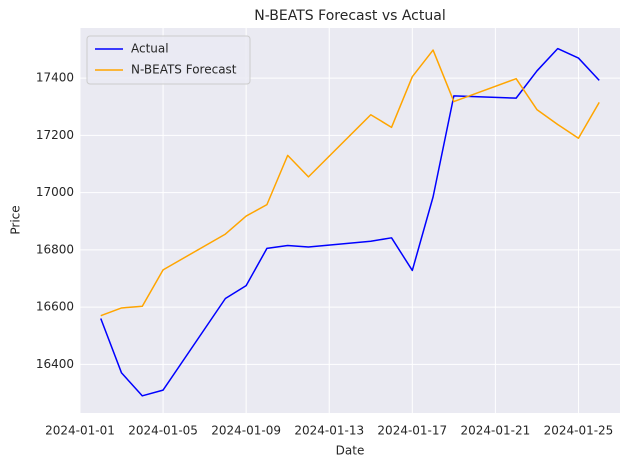 This screenshot has width=630, height=468. Describe the element at coordinates (329, 431) in the screenshot. I see `x-tick-label: 2024-01-13` at that location.